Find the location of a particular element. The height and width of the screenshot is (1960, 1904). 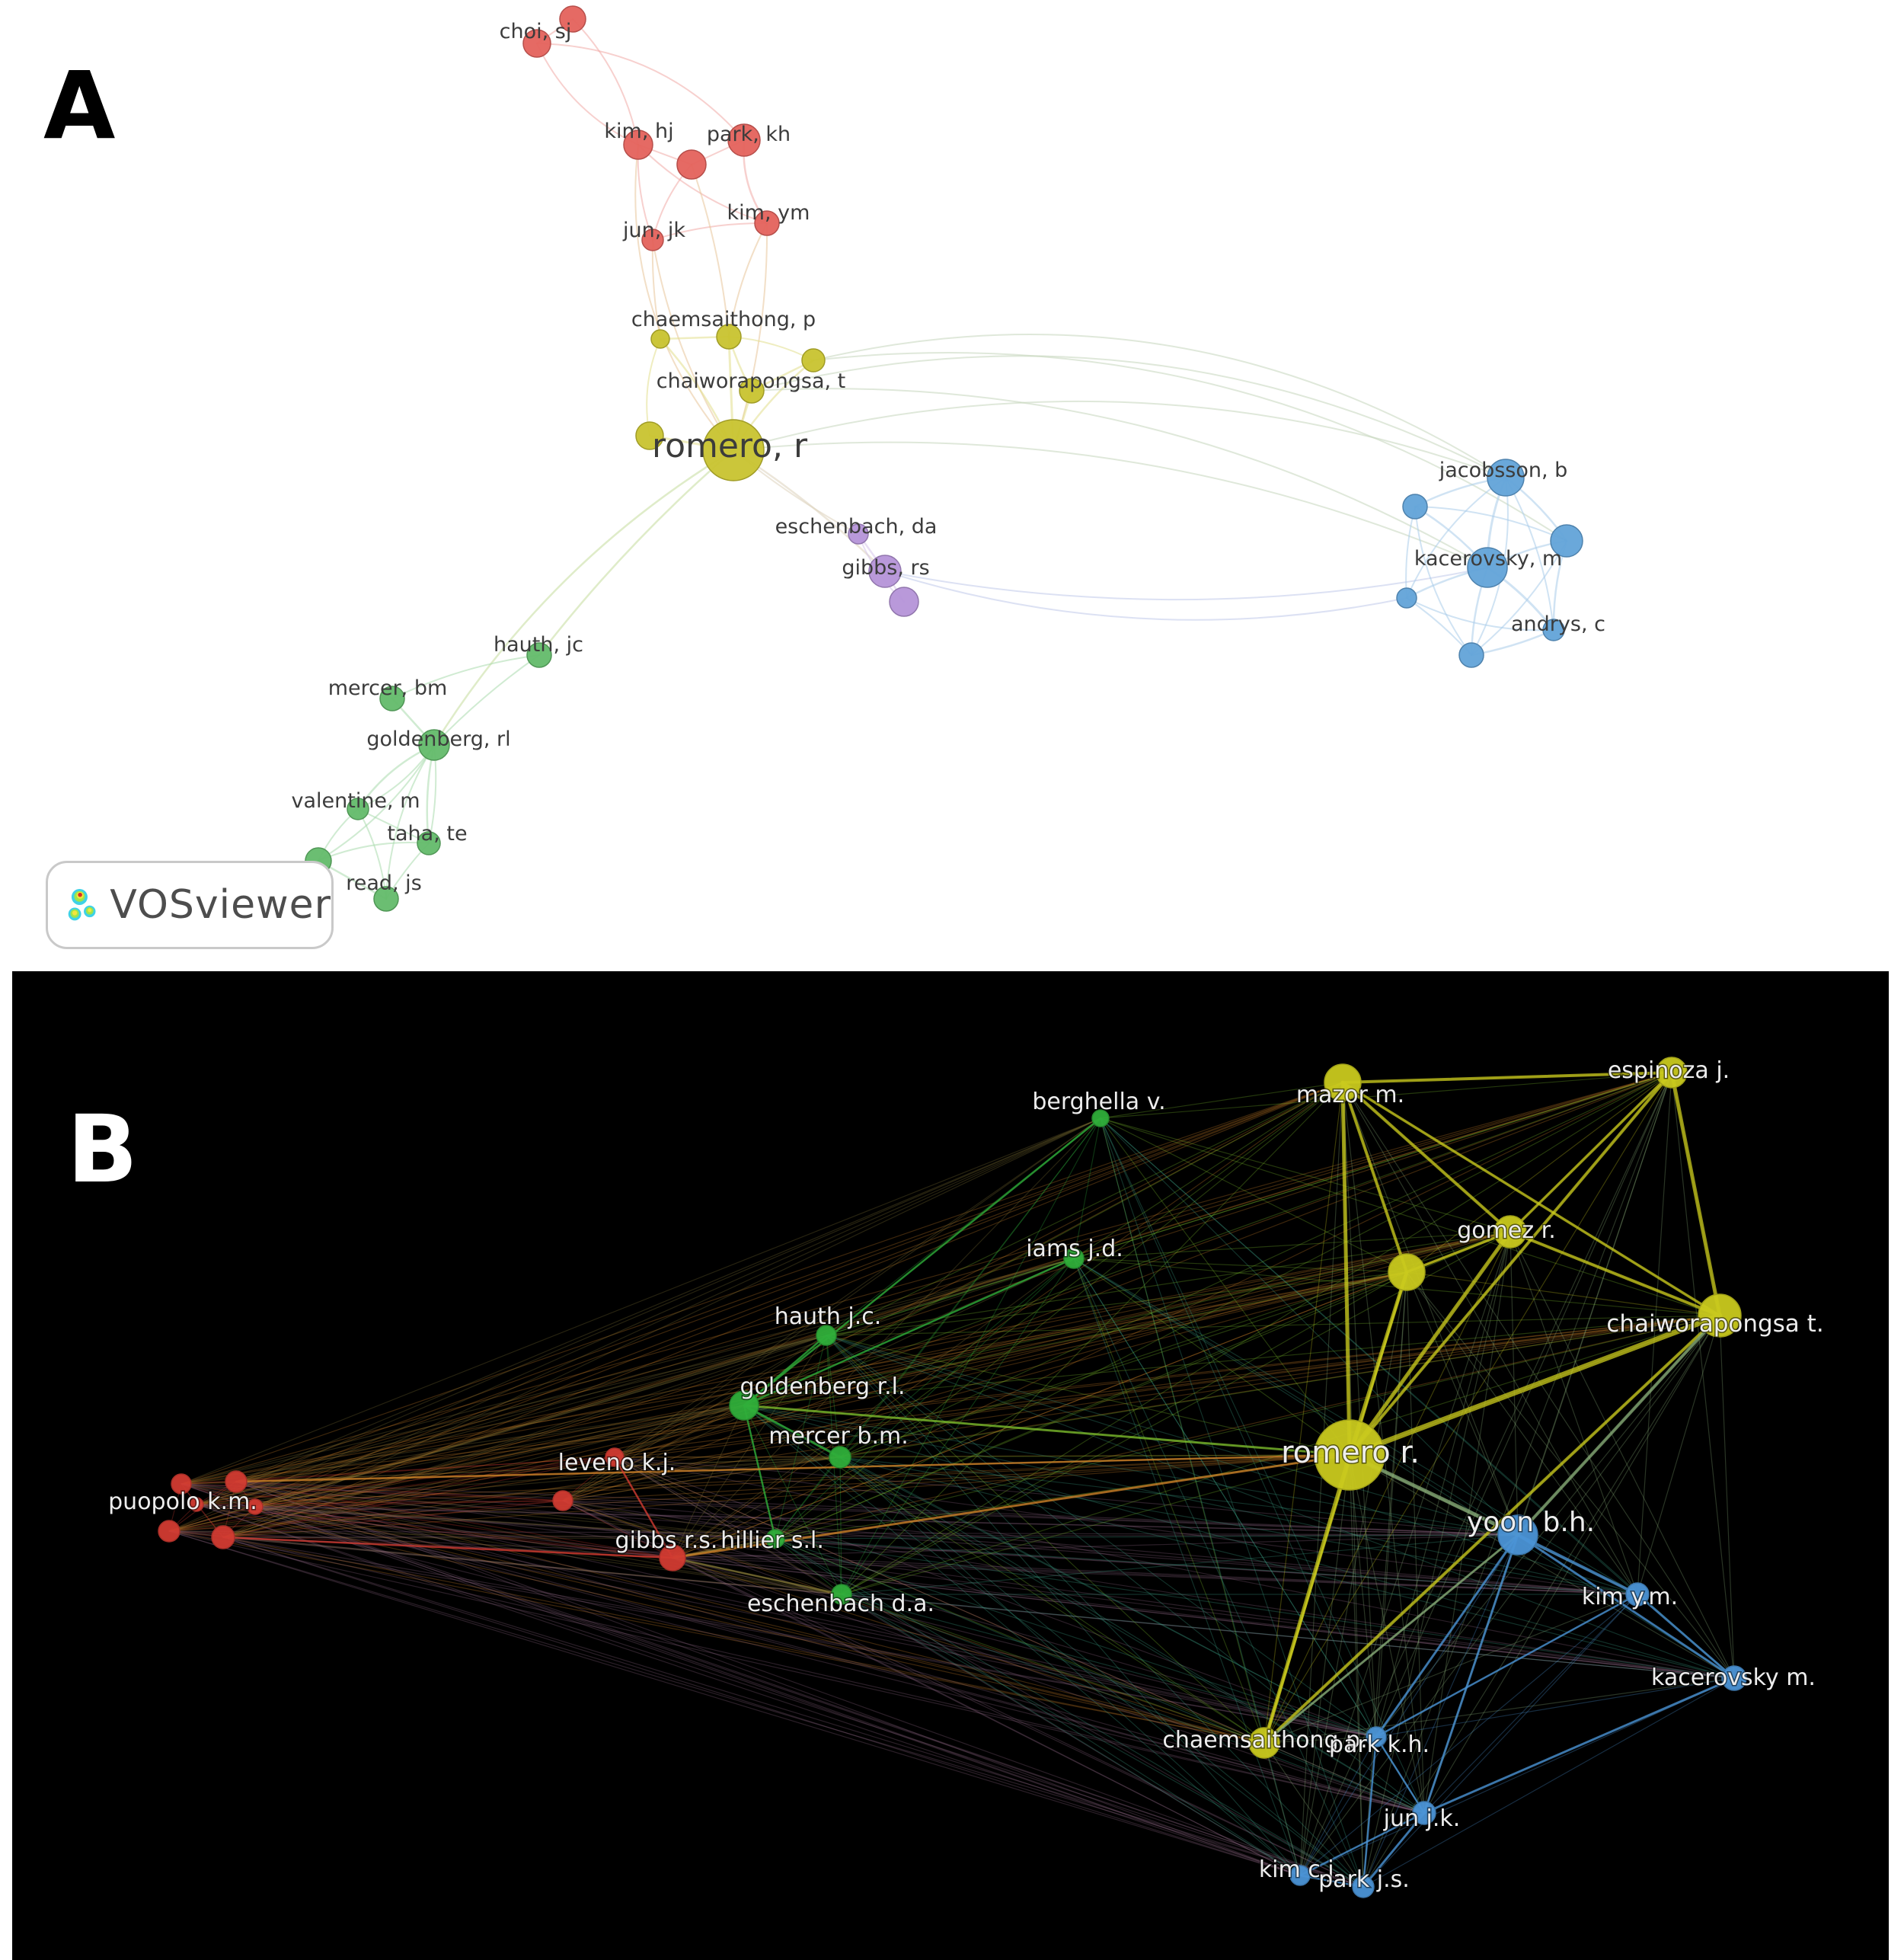

node-label-andrys: andrys, c is located at coordinates (1558, 624).